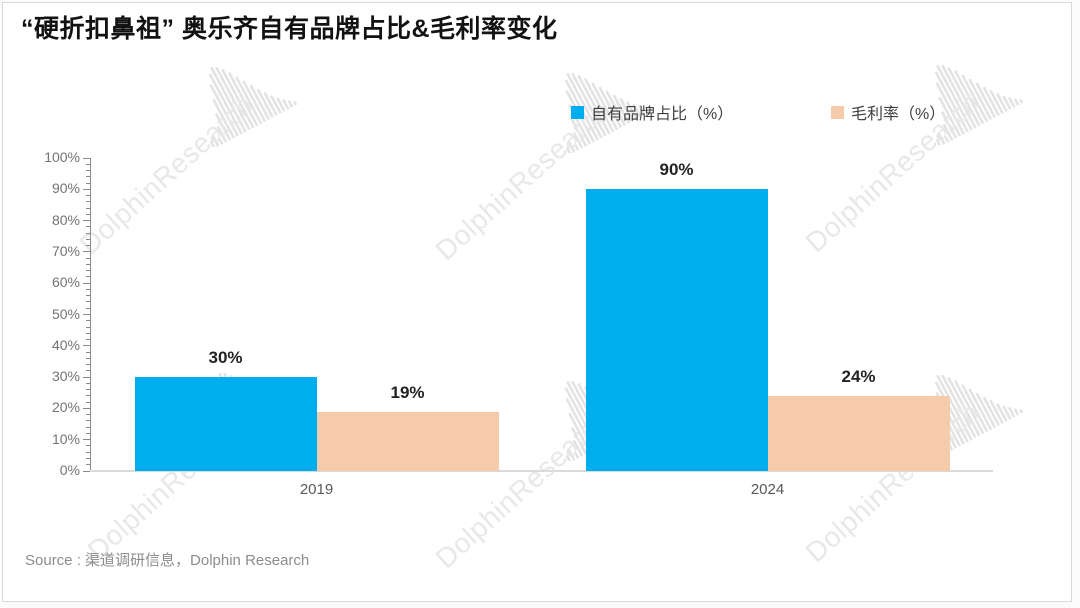 Image resolution: width=1080 pixels, height=608 pixels. I want to click on x-category-label: 2019, so click(316, 489).